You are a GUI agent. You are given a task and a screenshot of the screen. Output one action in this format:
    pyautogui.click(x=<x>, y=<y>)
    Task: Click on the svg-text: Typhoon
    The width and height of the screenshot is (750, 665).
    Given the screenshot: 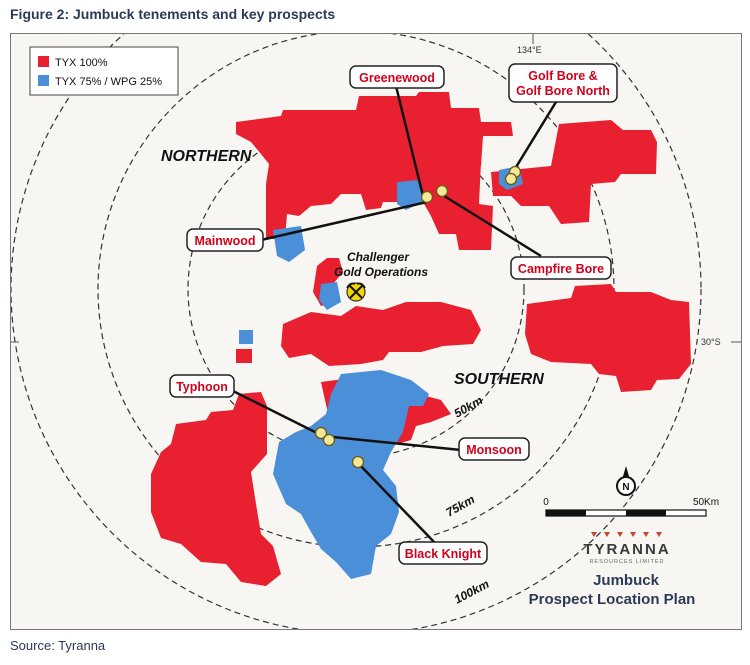 What is the action you would take?
    pyautogui.click(x=202, y=387)
    